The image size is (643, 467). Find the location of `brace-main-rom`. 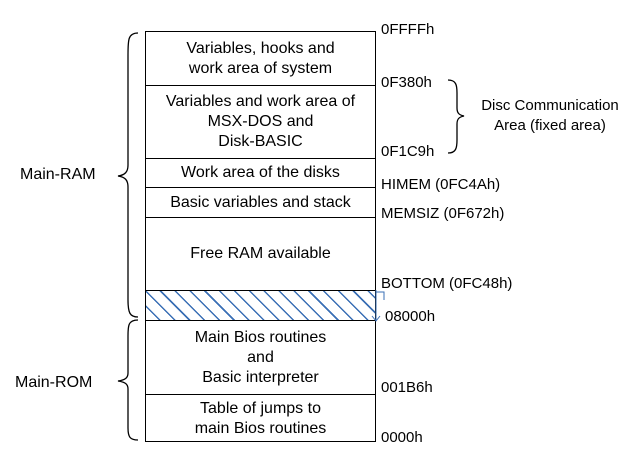

brace-main-rom is located at coordinates (128, 380).